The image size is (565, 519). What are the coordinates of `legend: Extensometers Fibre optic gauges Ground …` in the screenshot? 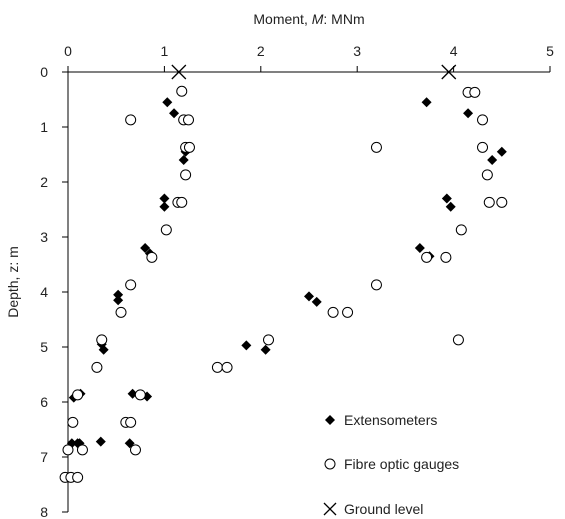 It's located at (391, 464).